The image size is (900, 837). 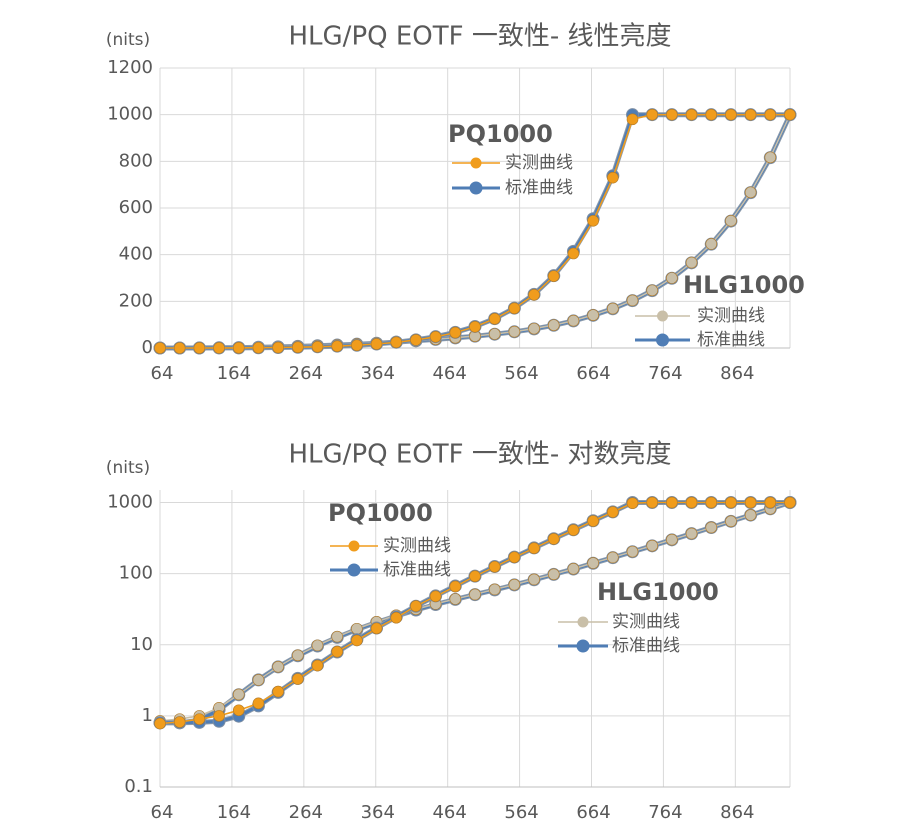 What do you see at coordinates (737, 812) in the screenshot?
I see `x-tick-label: 864` at bounding box center [737, 812].